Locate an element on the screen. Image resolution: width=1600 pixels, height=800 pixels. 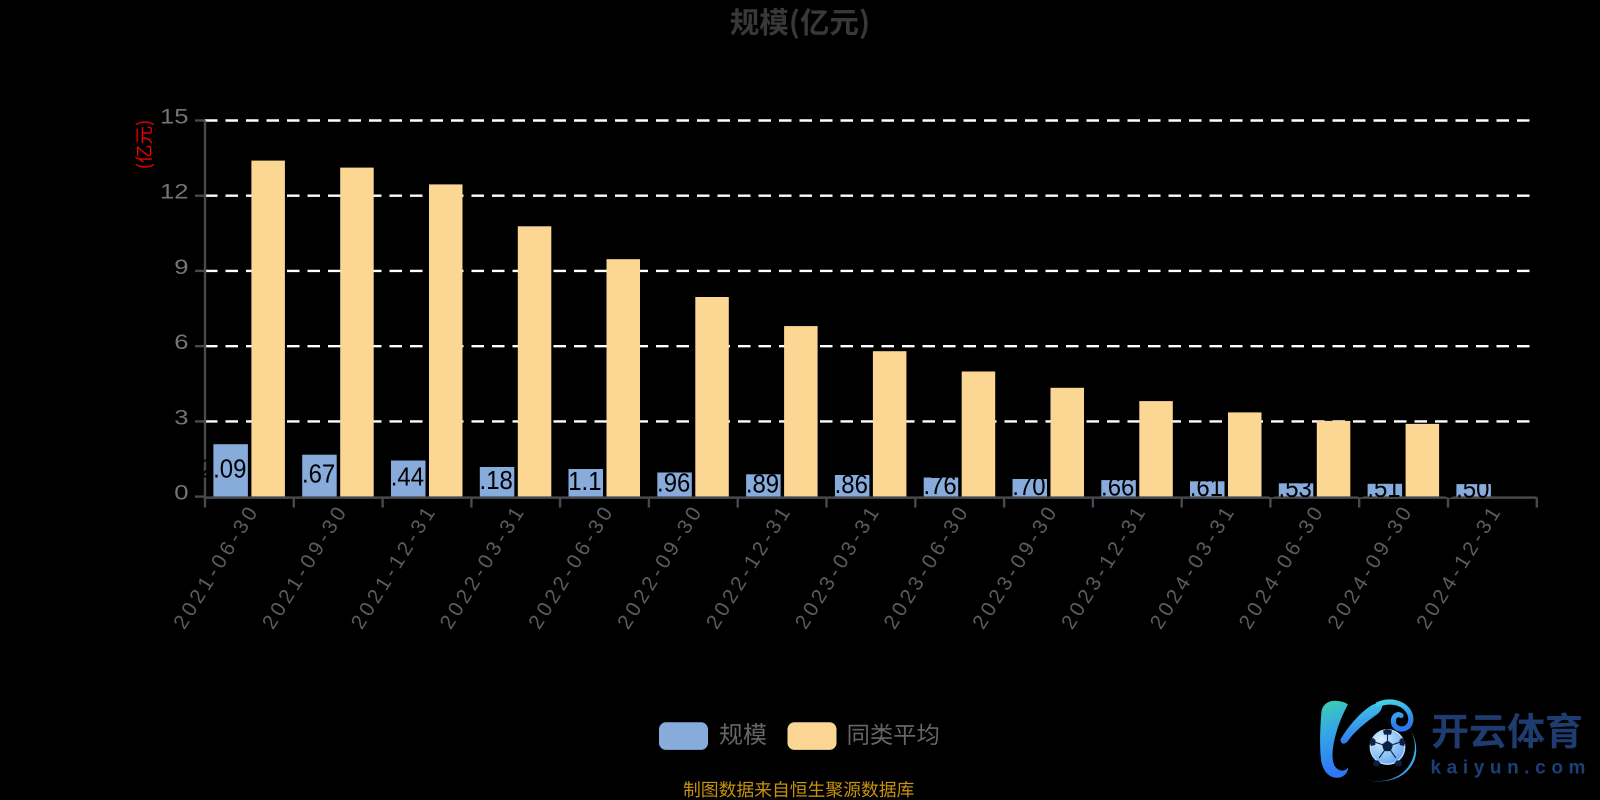
svg-text: 0.70 is located at coordinates (1022, 486).